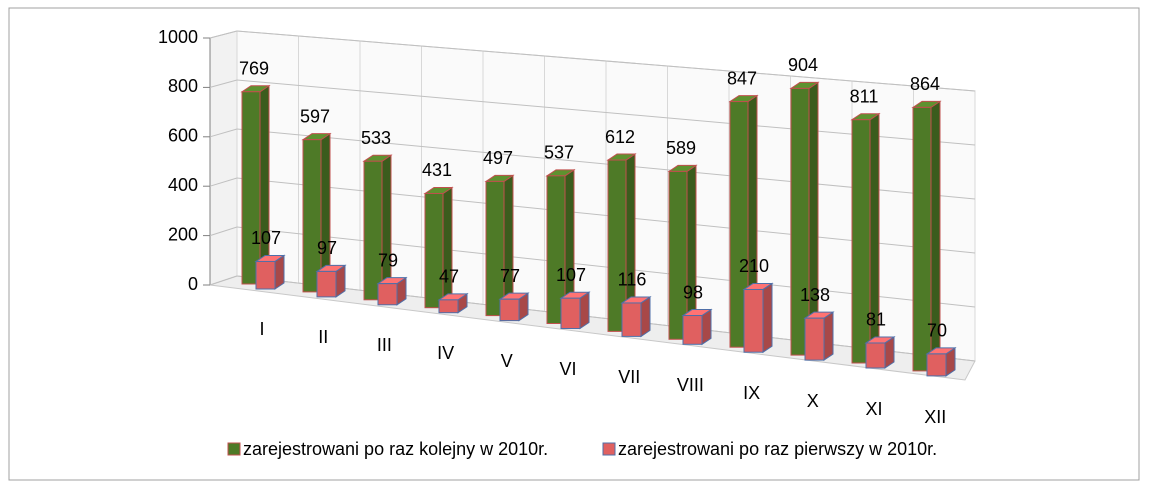  Describe the element at coordinates (559, 153) in the screenshot. I see `value-label: 537` at that location.